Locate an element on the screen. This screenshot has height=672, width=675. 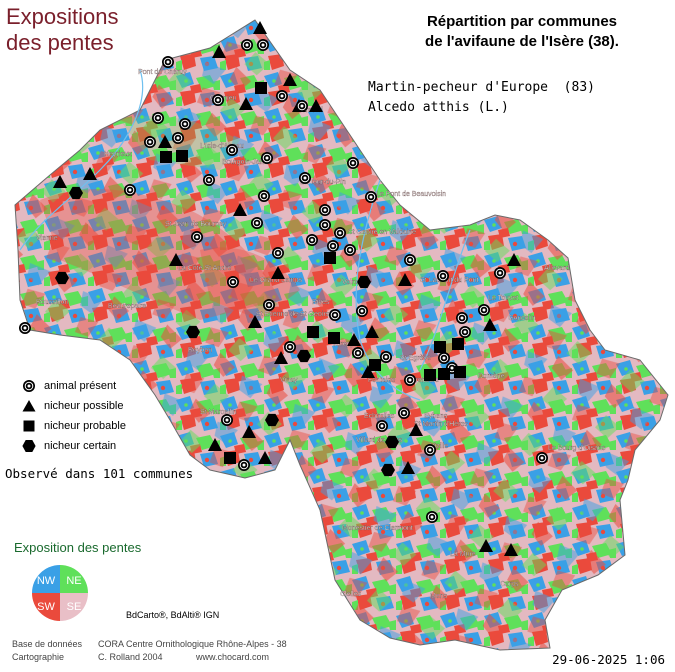
place-label: Goncelin is located at coordinates (522, 318).